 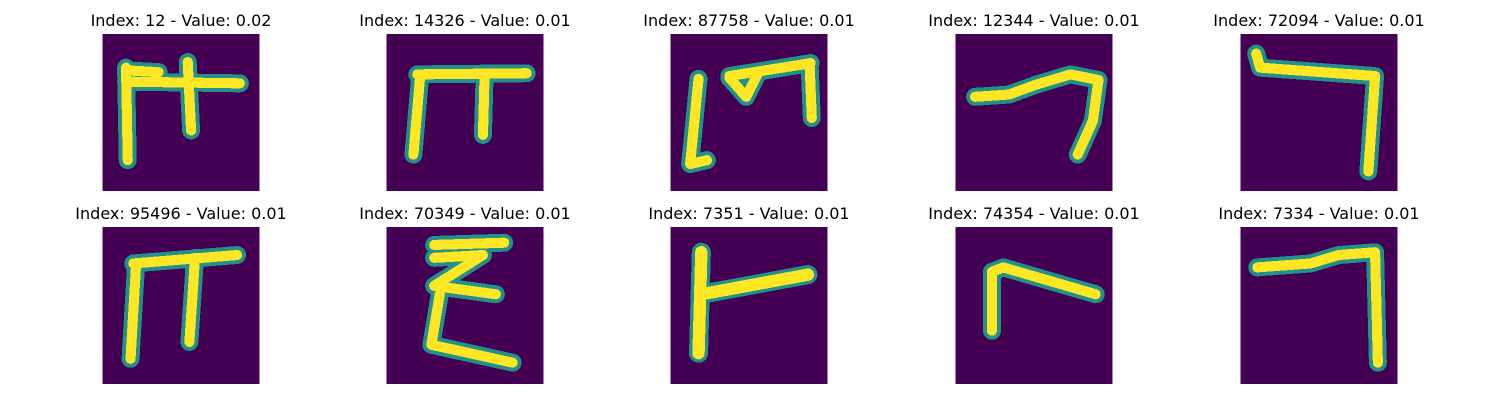 I want to click on panel-title: Index: 12344 - Value: 0.01, so click(x=1034, y=20).